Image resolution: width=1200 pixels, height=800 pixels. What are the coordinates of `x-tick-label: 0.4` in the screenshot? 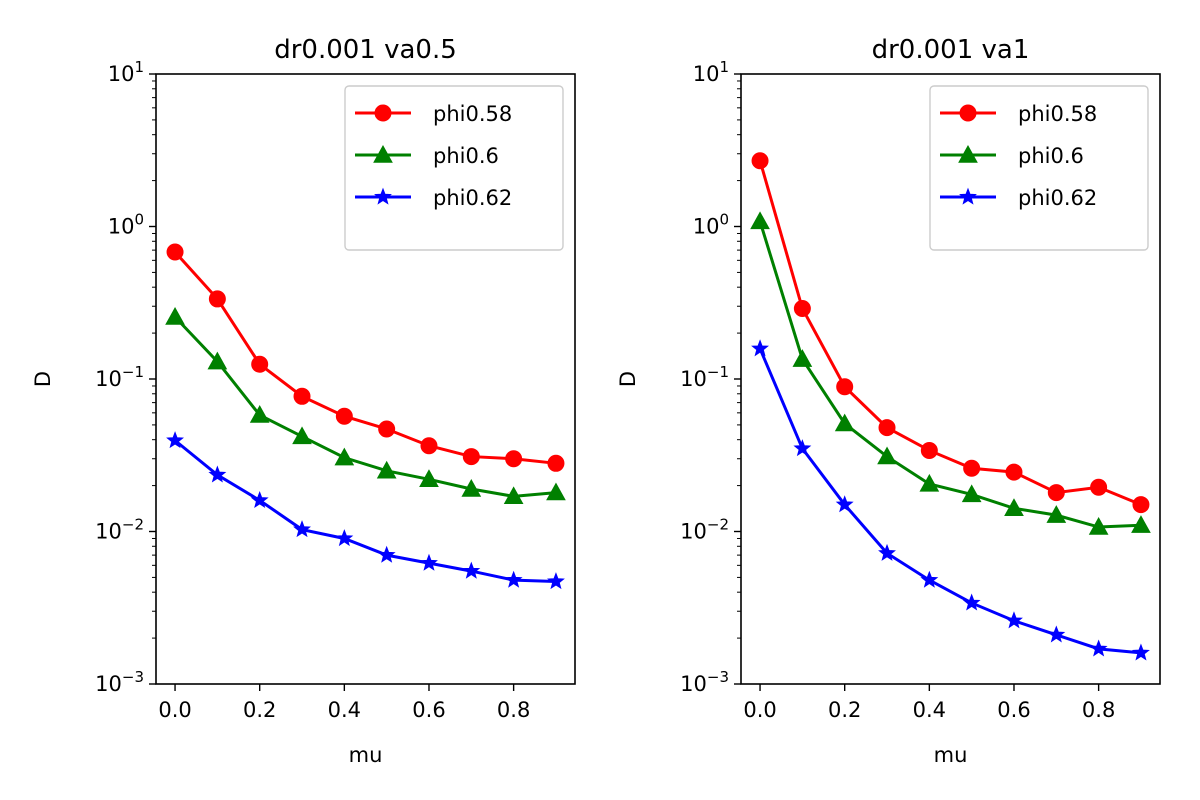 It's located at (344, 710).